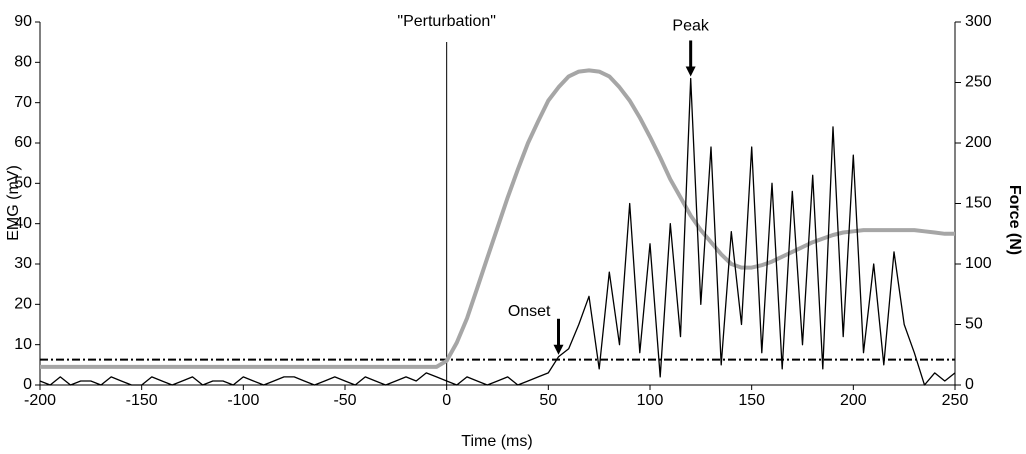 This screenshot has height=454, width=1026. What do you see at coordinates (853, 400) in the screenshot?
I see `x-tick-label: 200` at bounding box center [853, 400].